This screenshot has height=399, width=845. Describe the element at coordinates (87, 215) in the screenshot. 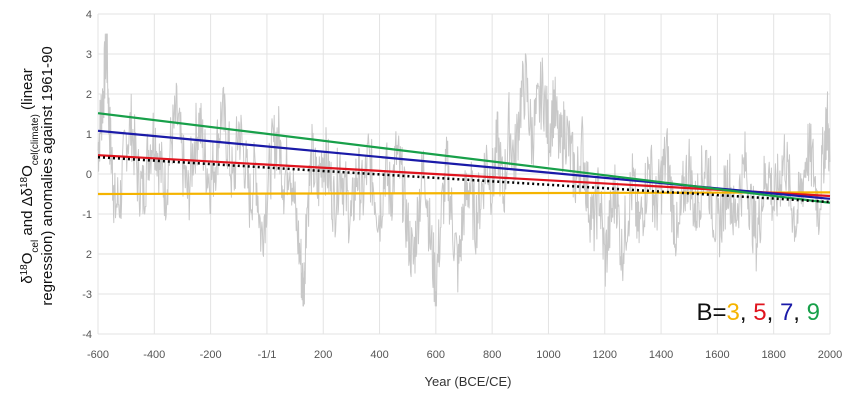

I see `y-tick-label: -1` at that location.